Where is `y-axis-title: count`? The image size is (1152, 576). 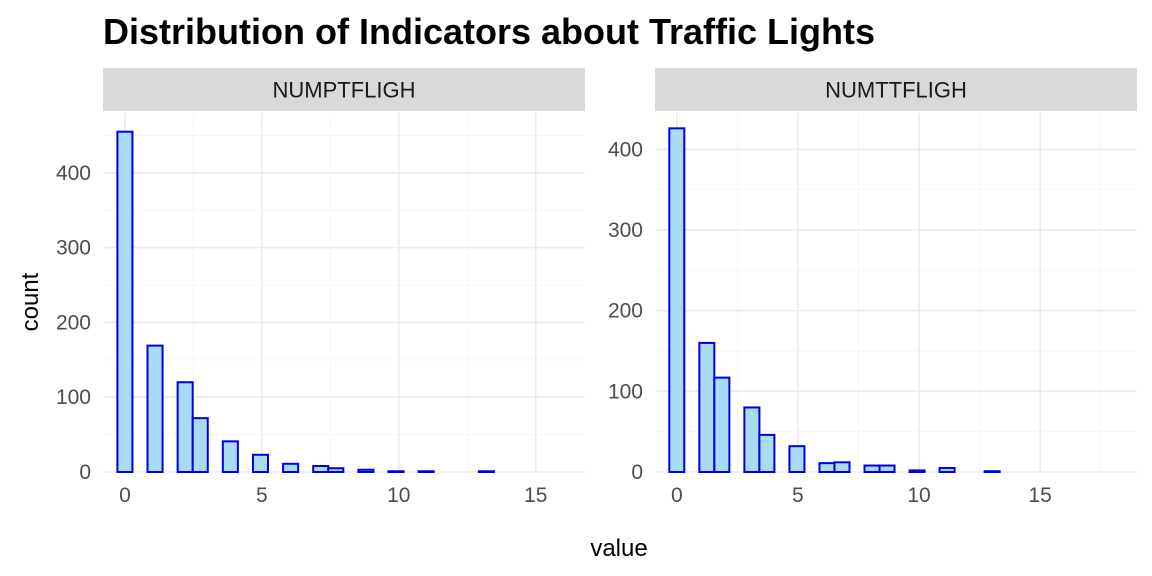 y-axis-title: count is located at coordinates (30, 301).